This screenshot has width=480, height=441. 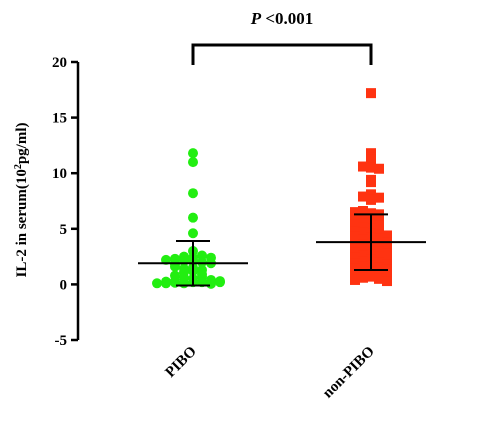 I want to click on y-tick-label: -5, so click(x=61, y=341).